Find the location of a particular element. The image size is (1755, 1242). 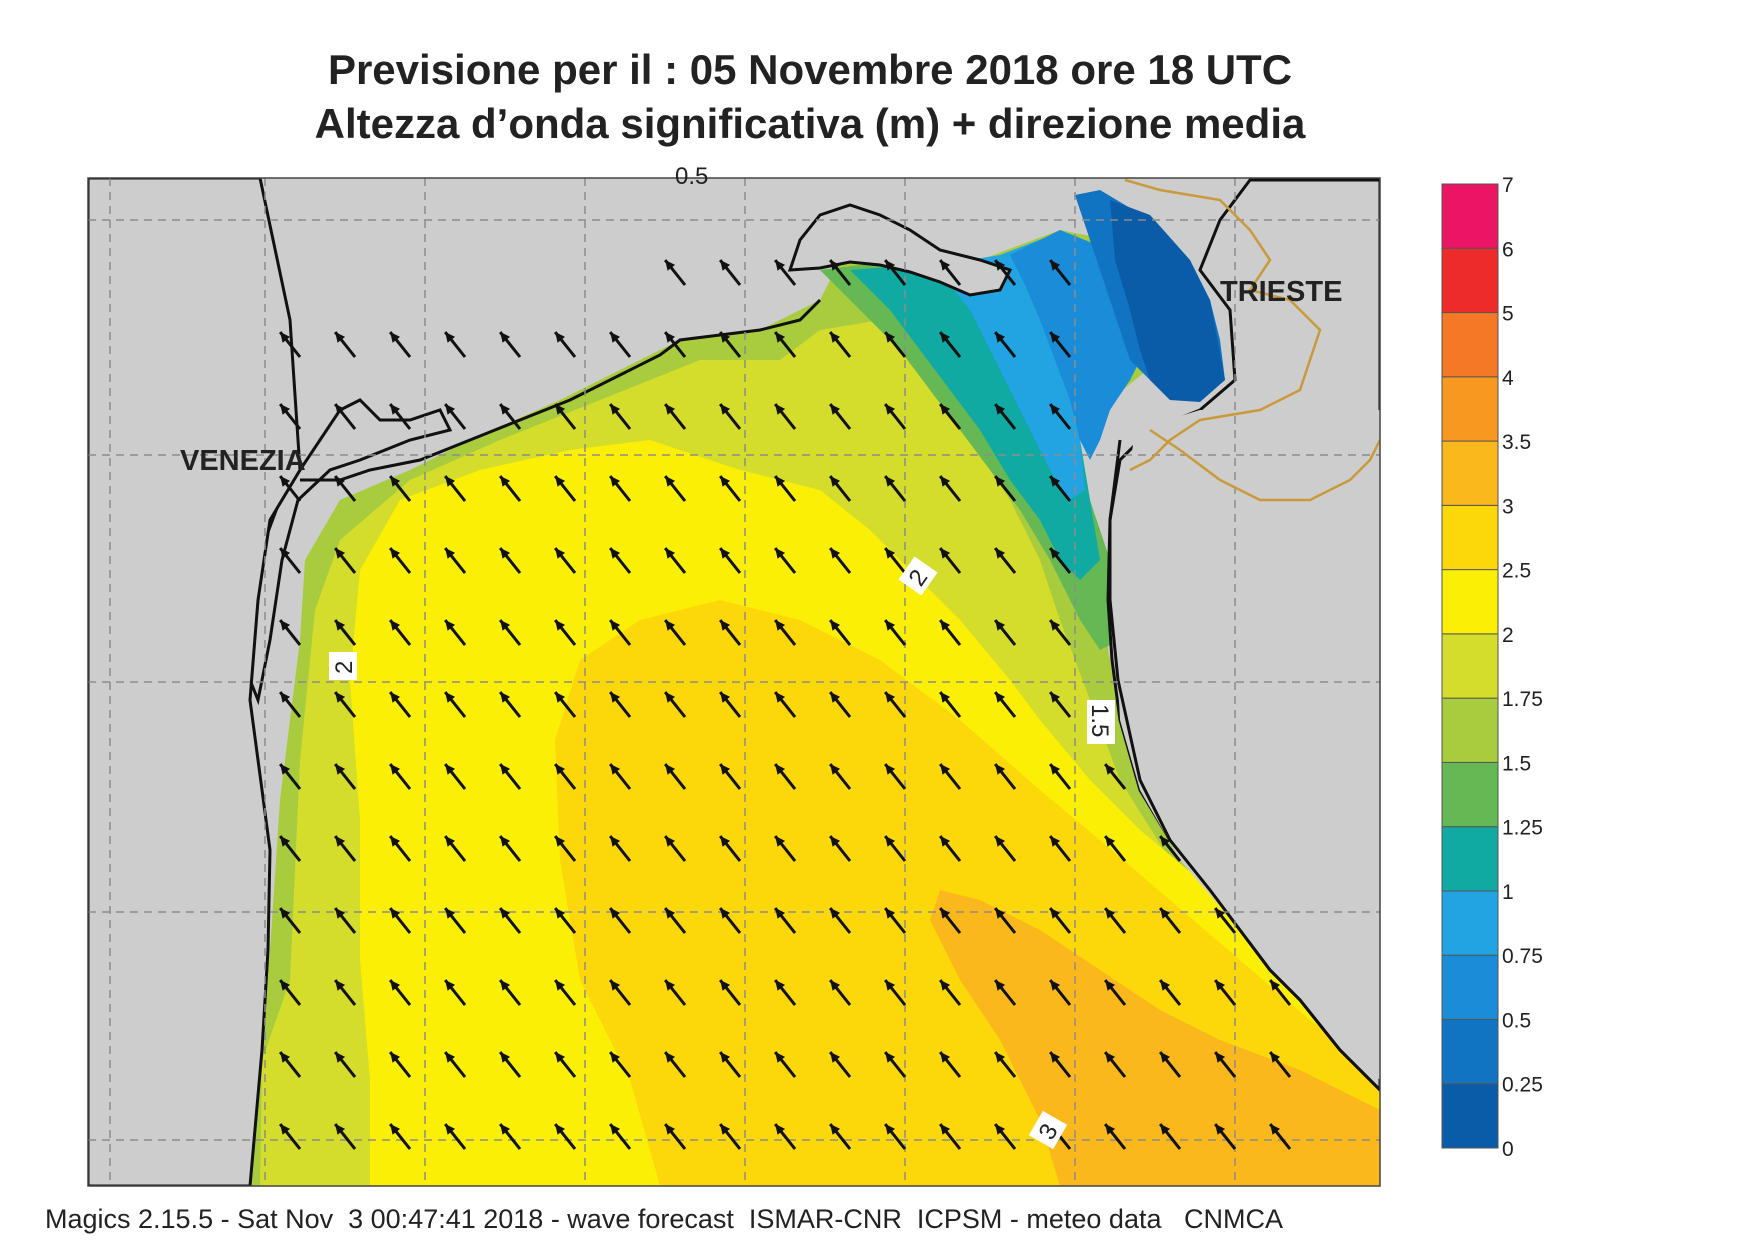

colorbar-level-label: 3.5 is located at coordinates (1516, 442).